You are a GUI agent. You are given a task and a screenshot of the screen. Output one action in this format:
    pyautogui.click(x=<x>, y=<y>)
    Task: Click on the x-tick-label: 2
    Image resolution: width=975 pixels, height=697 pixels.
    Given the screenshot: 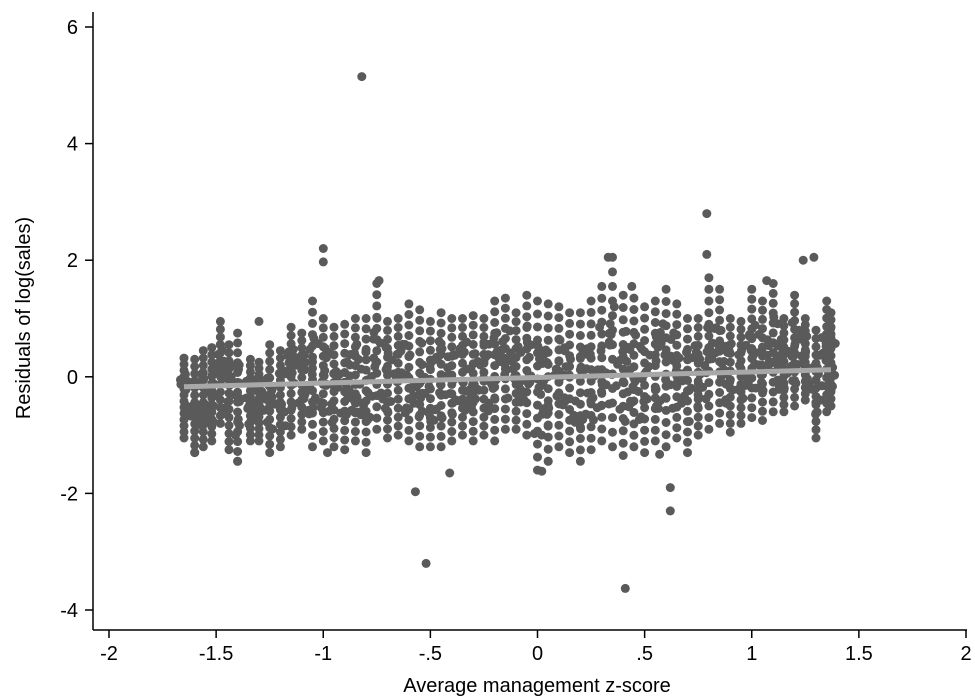 What is the action you would take?
    pyautogui.click(x=965, y=654)
    